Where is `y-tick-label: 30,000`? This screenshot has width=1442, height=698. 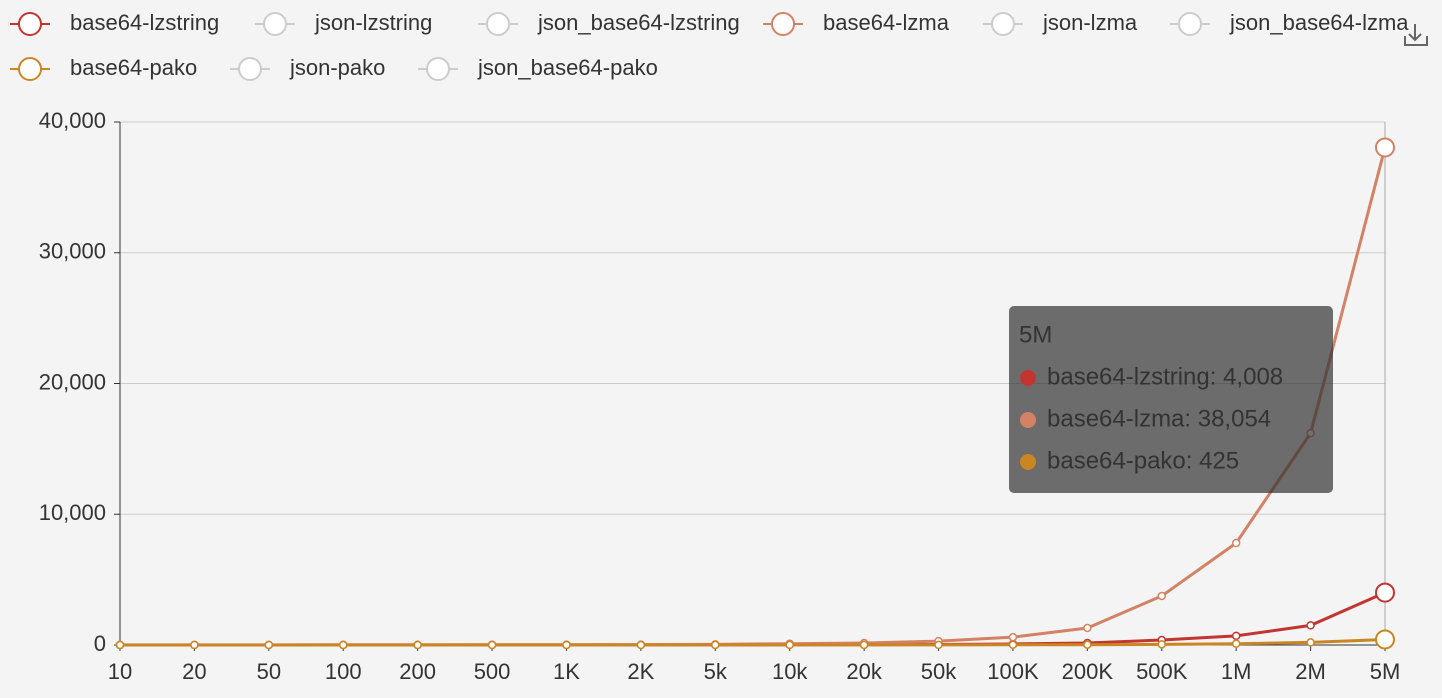
y-tick-label: 30,000 is located at coordinates (72, 251).